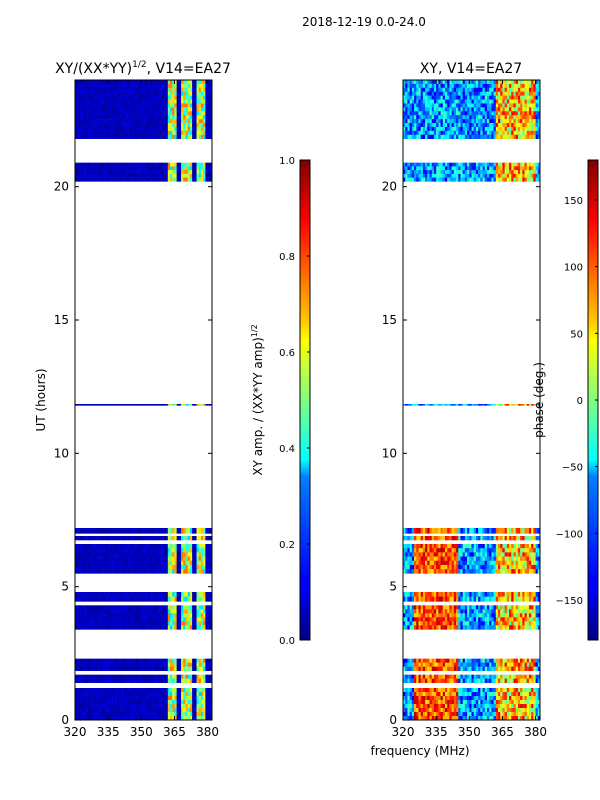 The image size is (600, 800). I want to click on colorbar-amplitude-bar, so click(305, 400).